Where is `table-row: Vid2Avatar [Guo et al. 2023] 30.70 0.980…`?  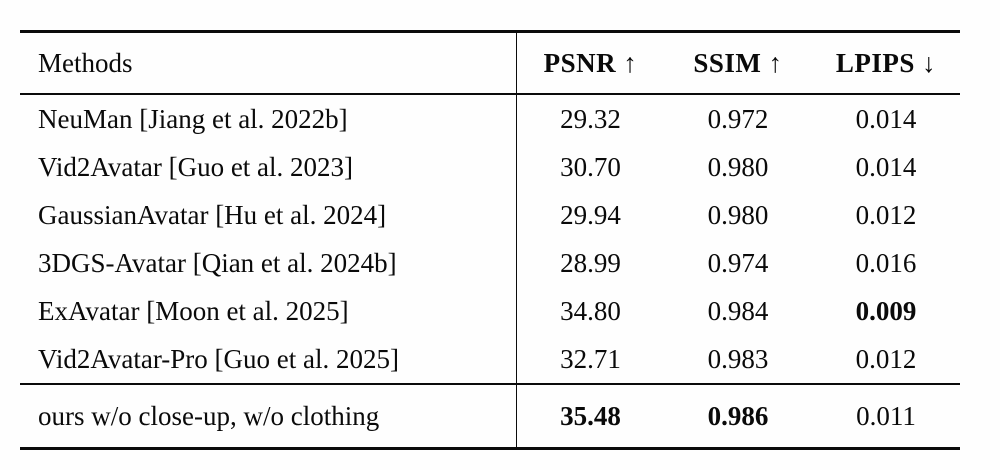 table-row: Vid2Avatar [Guo et al. 2023] 30.70 0.980… is located at coordinates (490, 167).